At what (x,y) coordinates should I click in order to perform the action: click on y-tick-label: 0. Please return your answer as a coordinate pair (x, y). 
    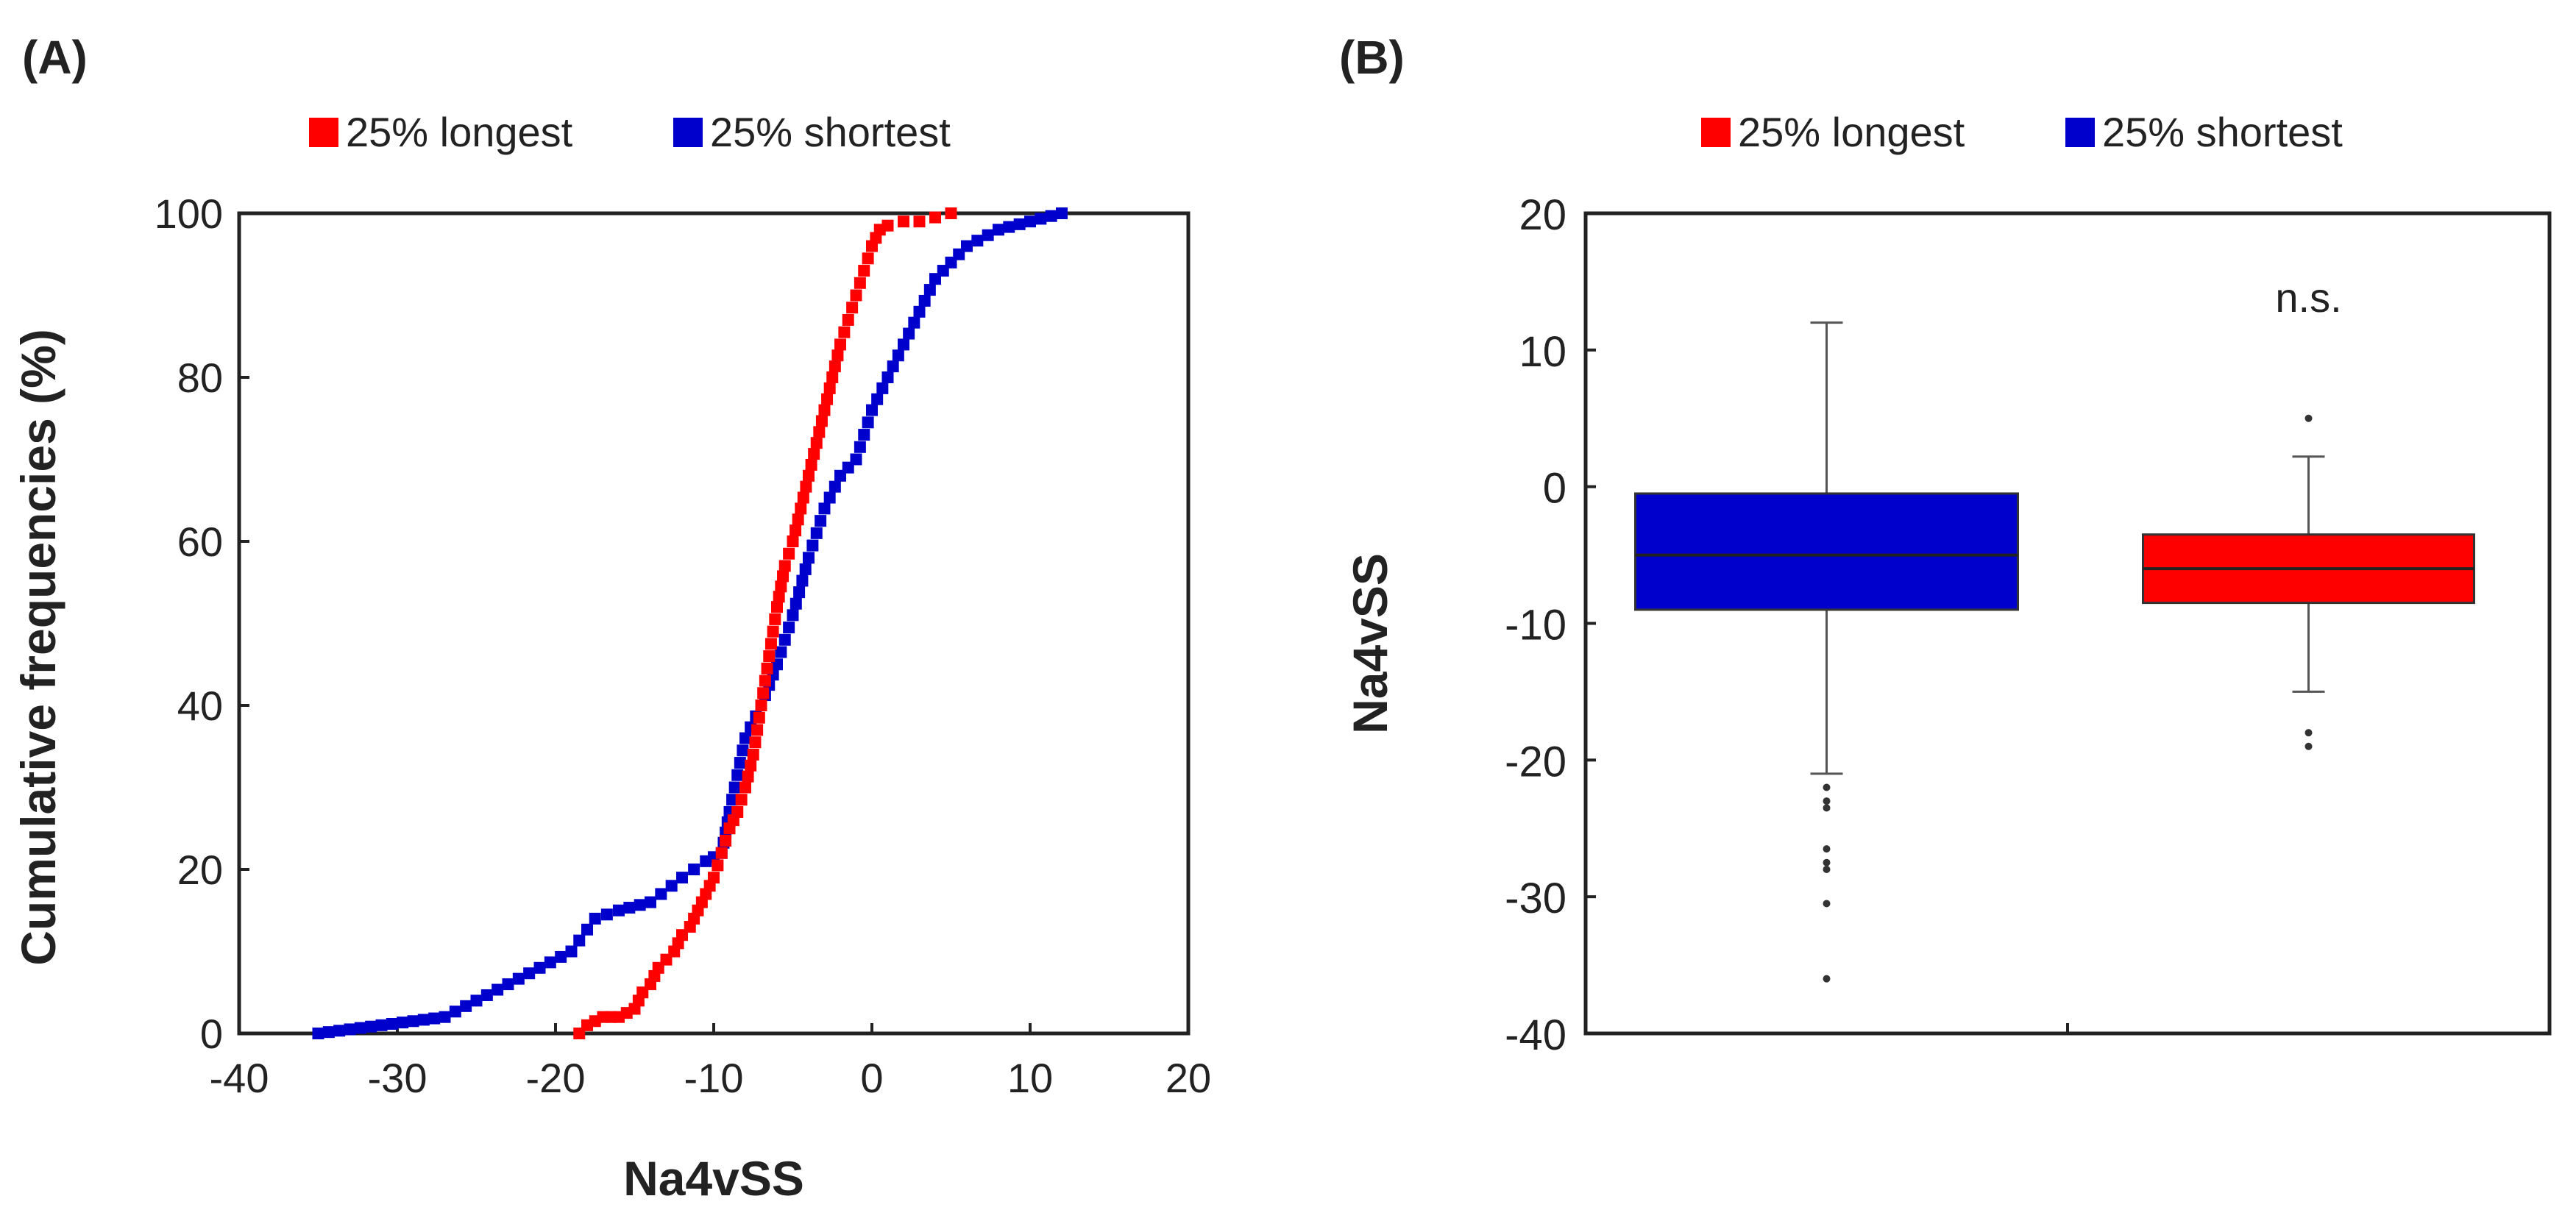
    Looking at the image, I should click on (1554, 489).